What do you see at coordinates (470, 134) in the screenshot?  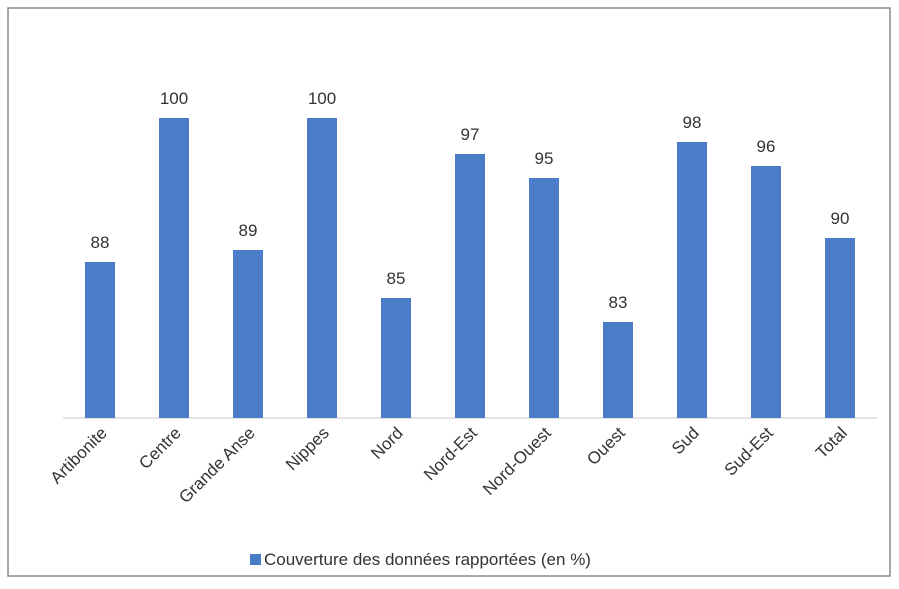 I see `data-label: 97` at bounding box center [470, 134].